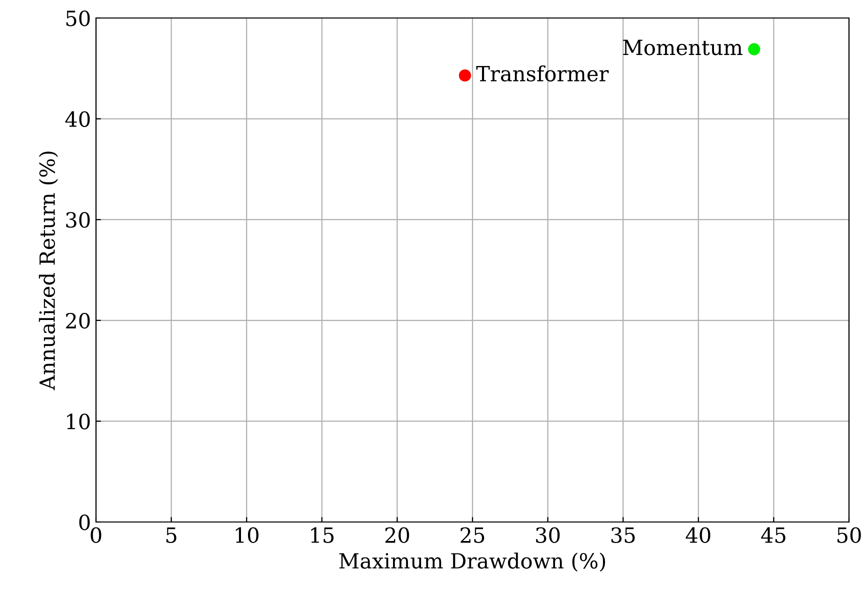  I want to click on series-label: Momentum, so click(682, 48).